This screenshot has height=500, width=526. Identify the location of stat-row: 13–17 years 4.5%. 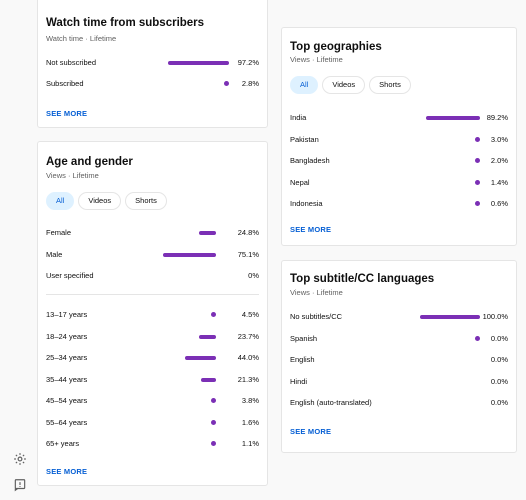
(152, 315).